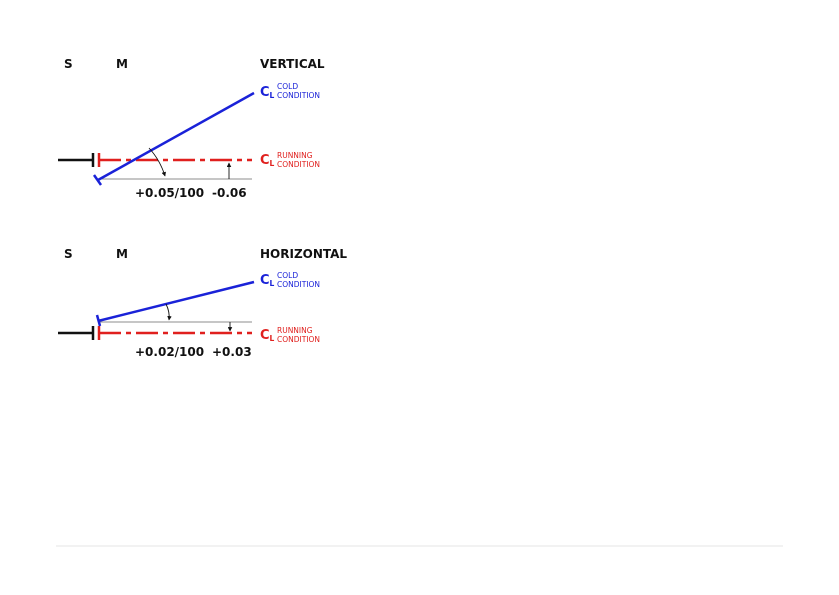 The image size is (839, 595). Describe the element at coordinates (265, 92) in the screenshot. I see `vertical-cold-cl: C` at that location.